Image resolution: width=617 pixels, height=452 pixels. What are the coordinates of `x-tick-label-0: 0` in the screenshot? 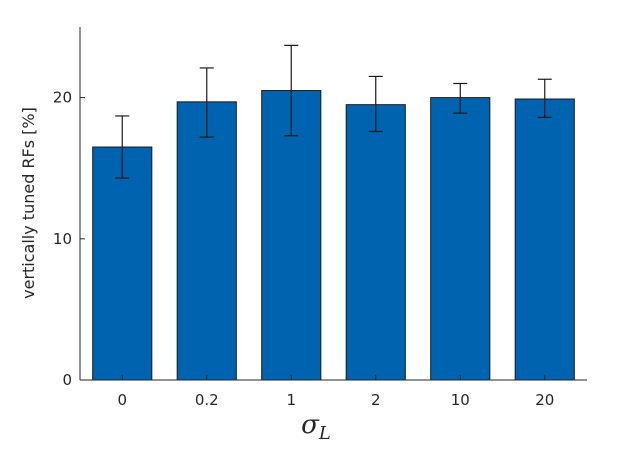 It's located at (122, 400).